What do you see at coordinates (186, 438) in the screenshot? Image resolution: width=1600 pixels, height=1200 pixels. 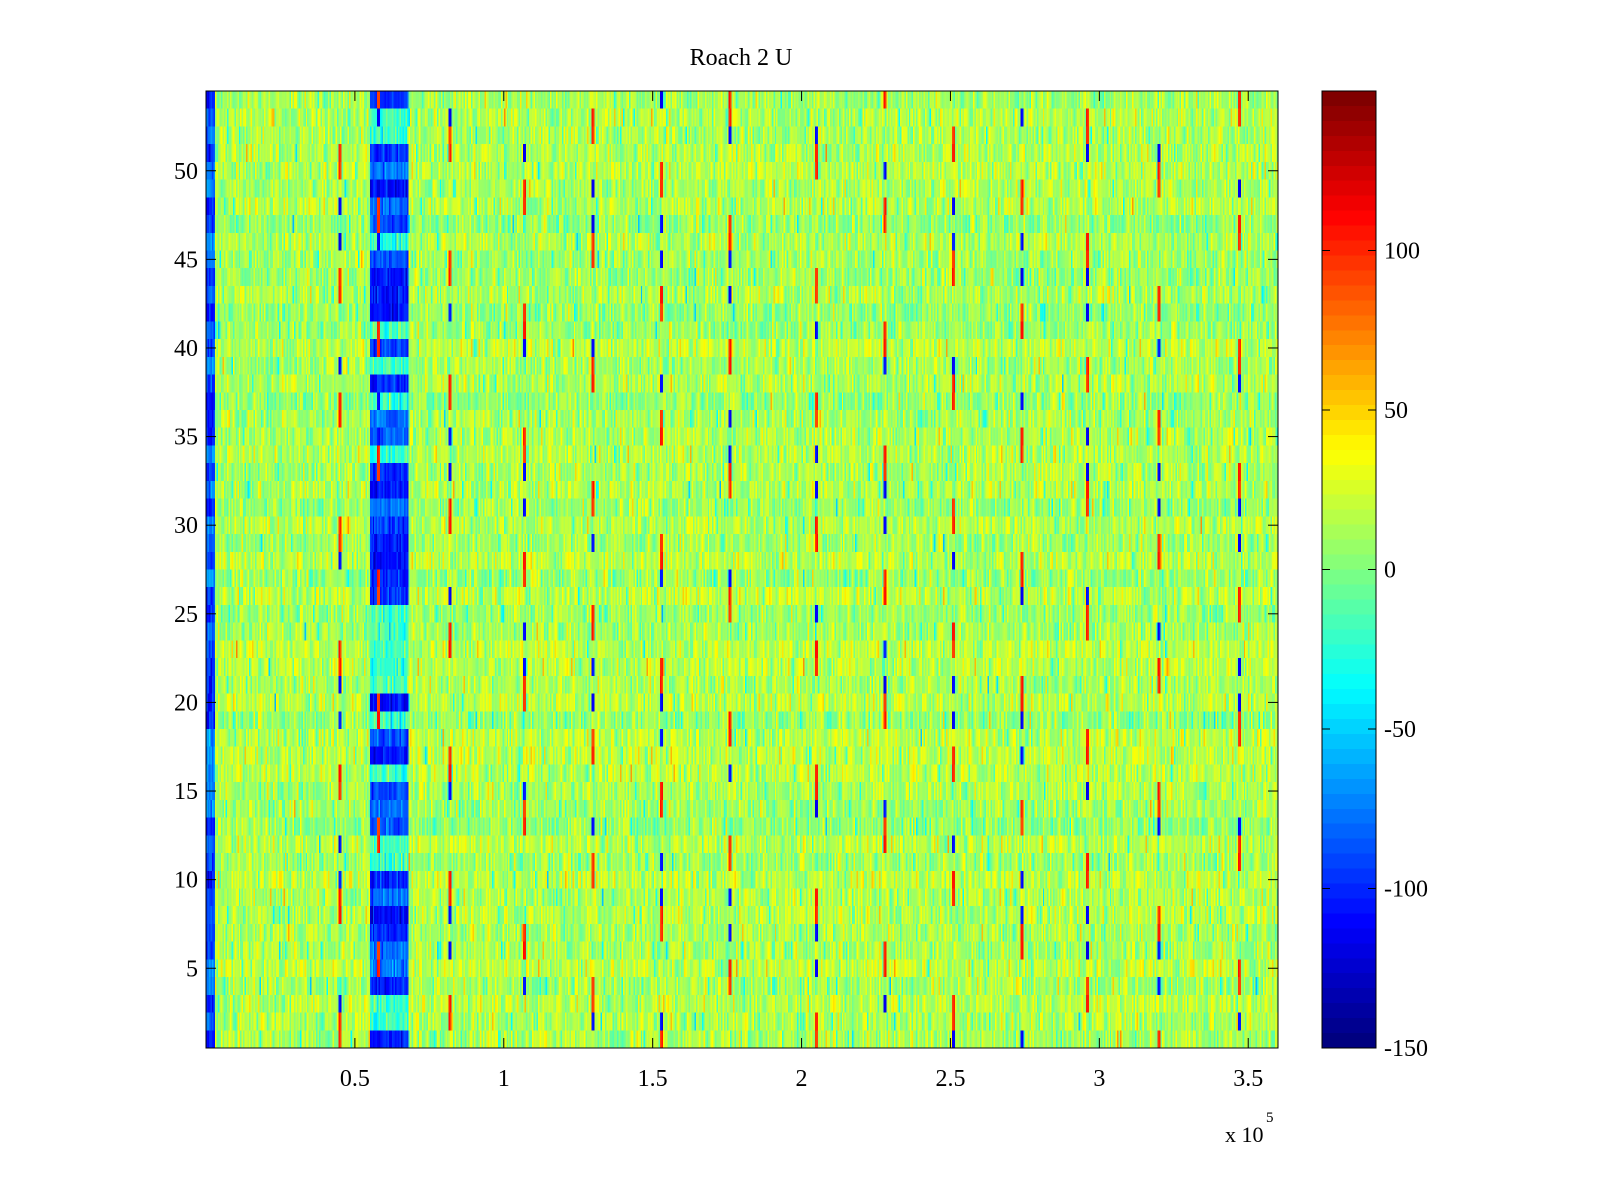 I see `y-tick-label: 35` at bounding box center [186, 438].